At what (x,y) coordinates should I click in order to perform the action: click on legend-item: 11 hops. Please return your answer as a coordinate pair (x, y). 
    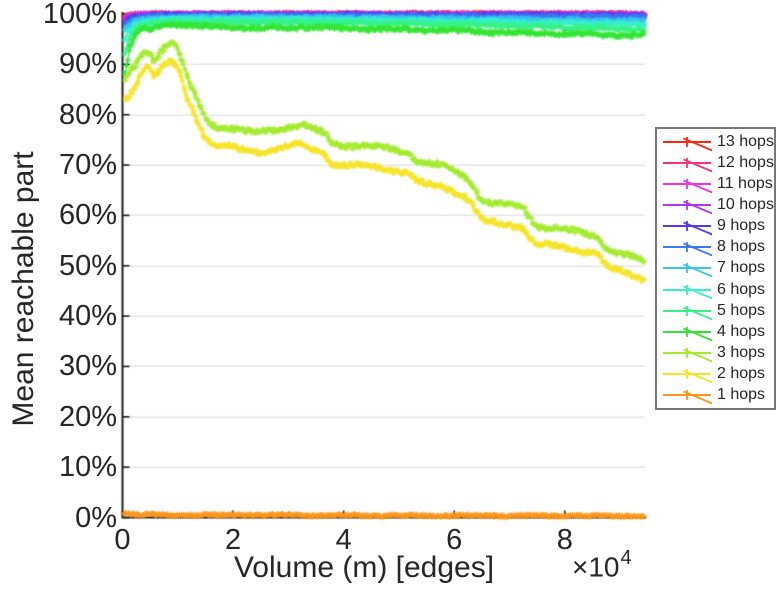
    Looking at the image, I should click on (717, 184).